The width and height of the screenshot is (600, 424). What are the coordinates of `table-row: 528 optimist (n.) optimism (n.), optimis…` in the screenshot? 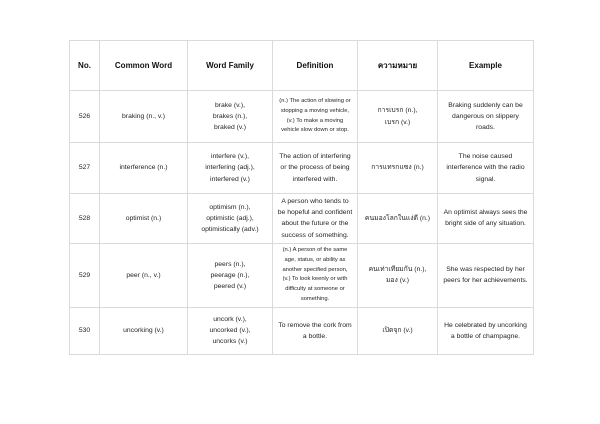 It's located at (301, 218).